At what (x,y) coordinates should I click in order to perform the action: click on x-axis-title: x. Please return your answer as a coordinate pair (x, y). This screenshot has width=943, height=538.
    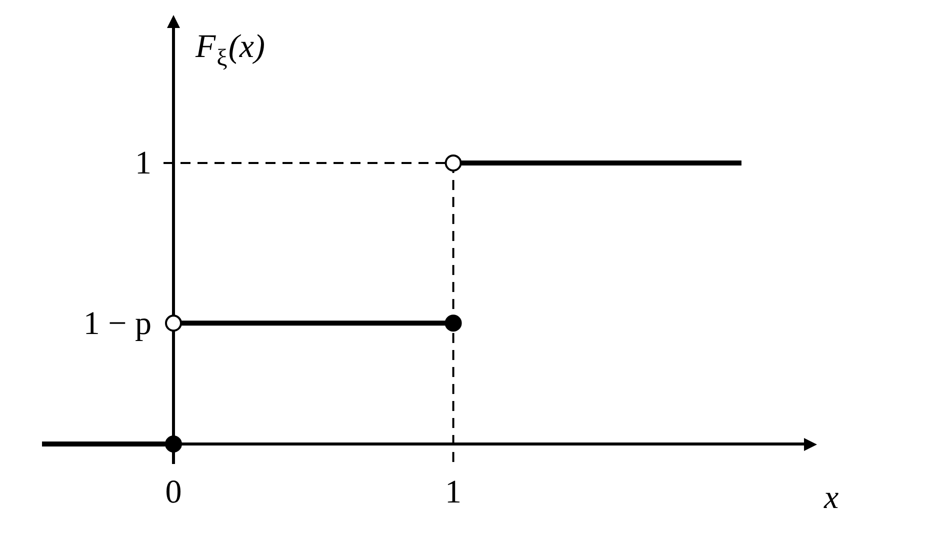
    Looking at the image, I should click on (831, 498).